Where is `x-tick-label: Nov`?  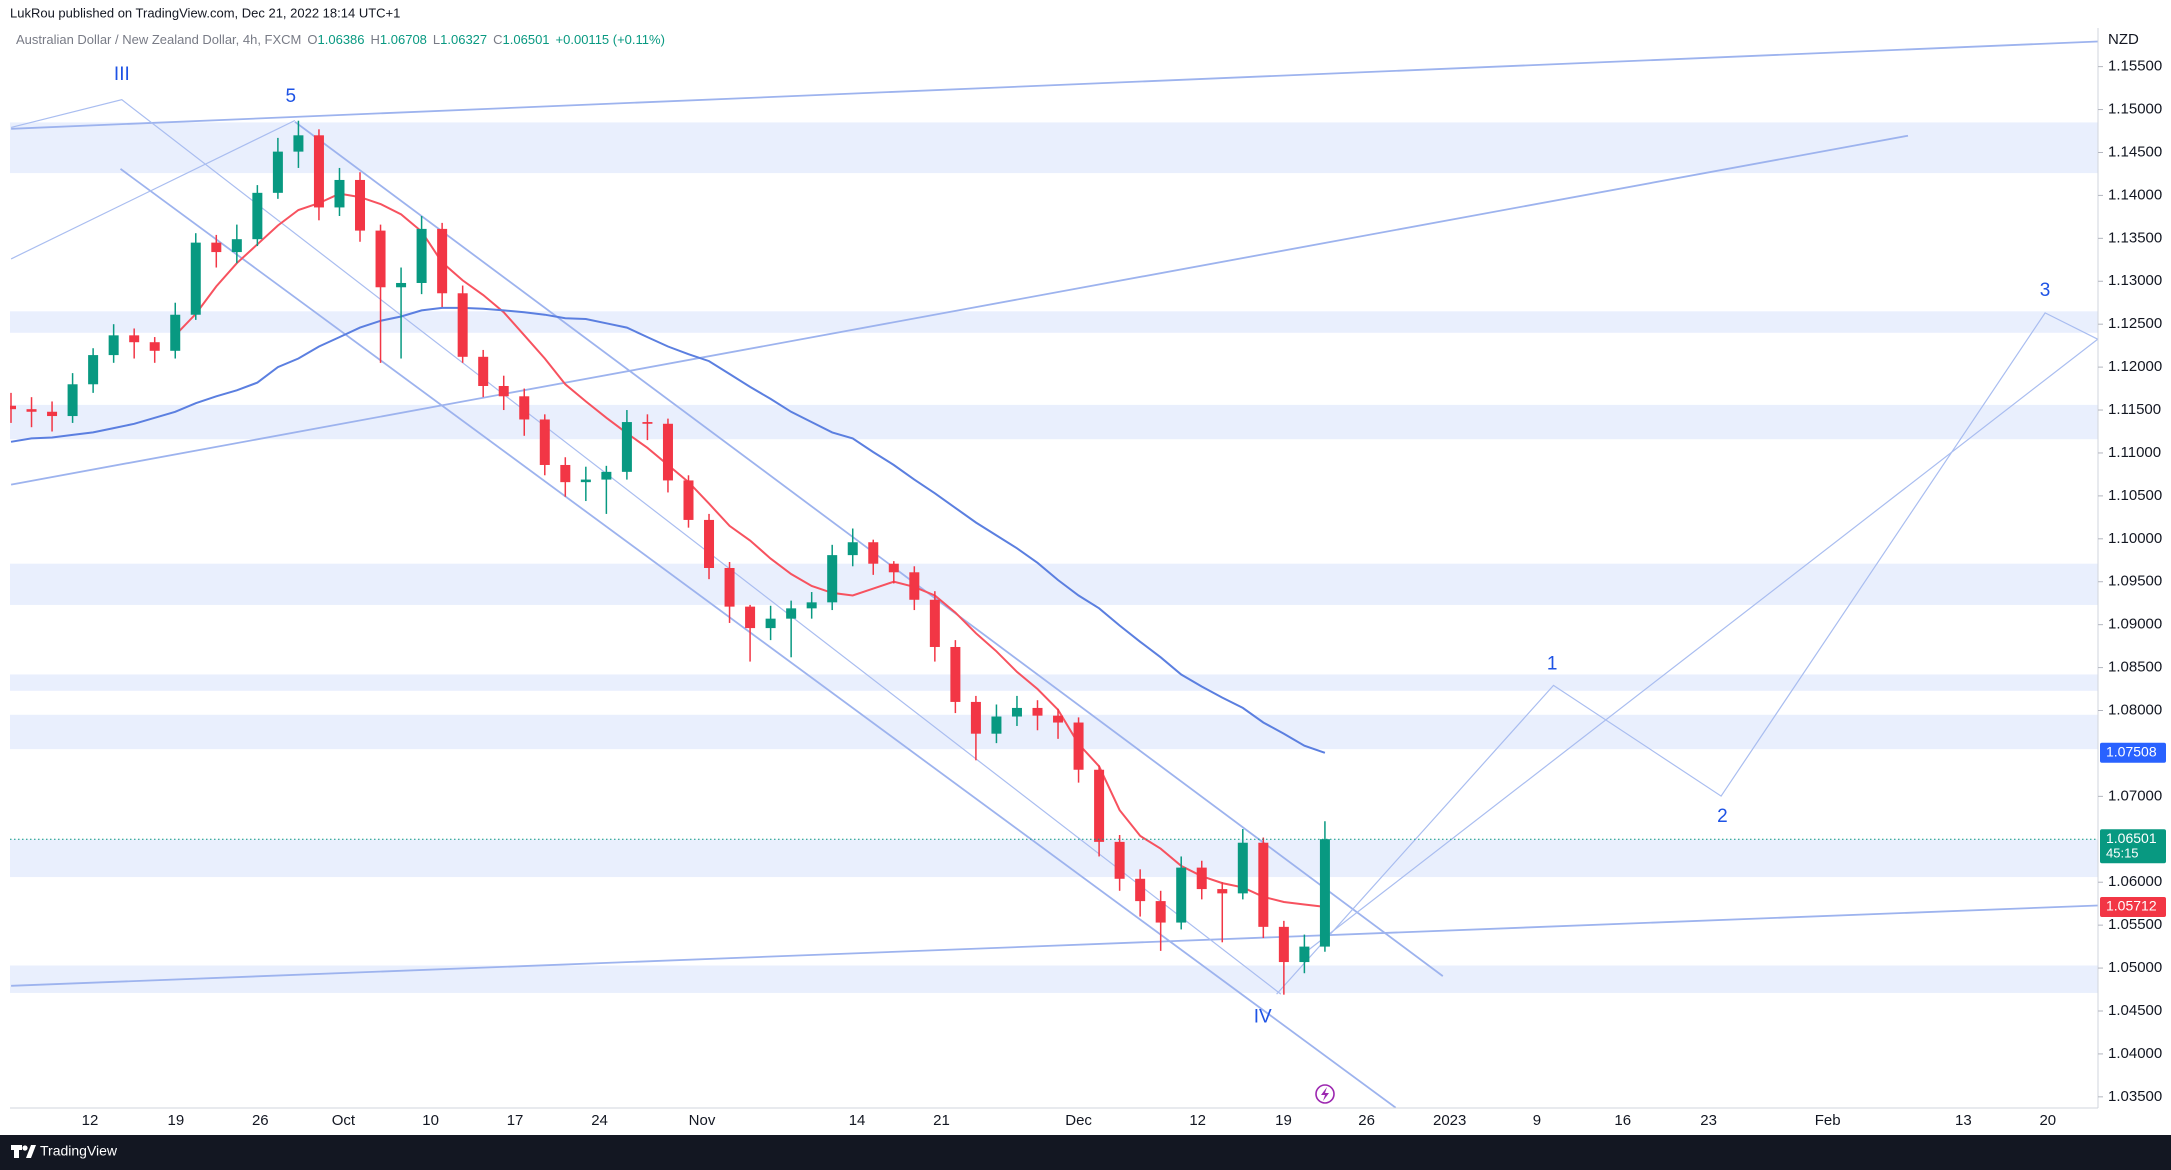
x-tick-label: Nov is located at coordinates (702, 1120).